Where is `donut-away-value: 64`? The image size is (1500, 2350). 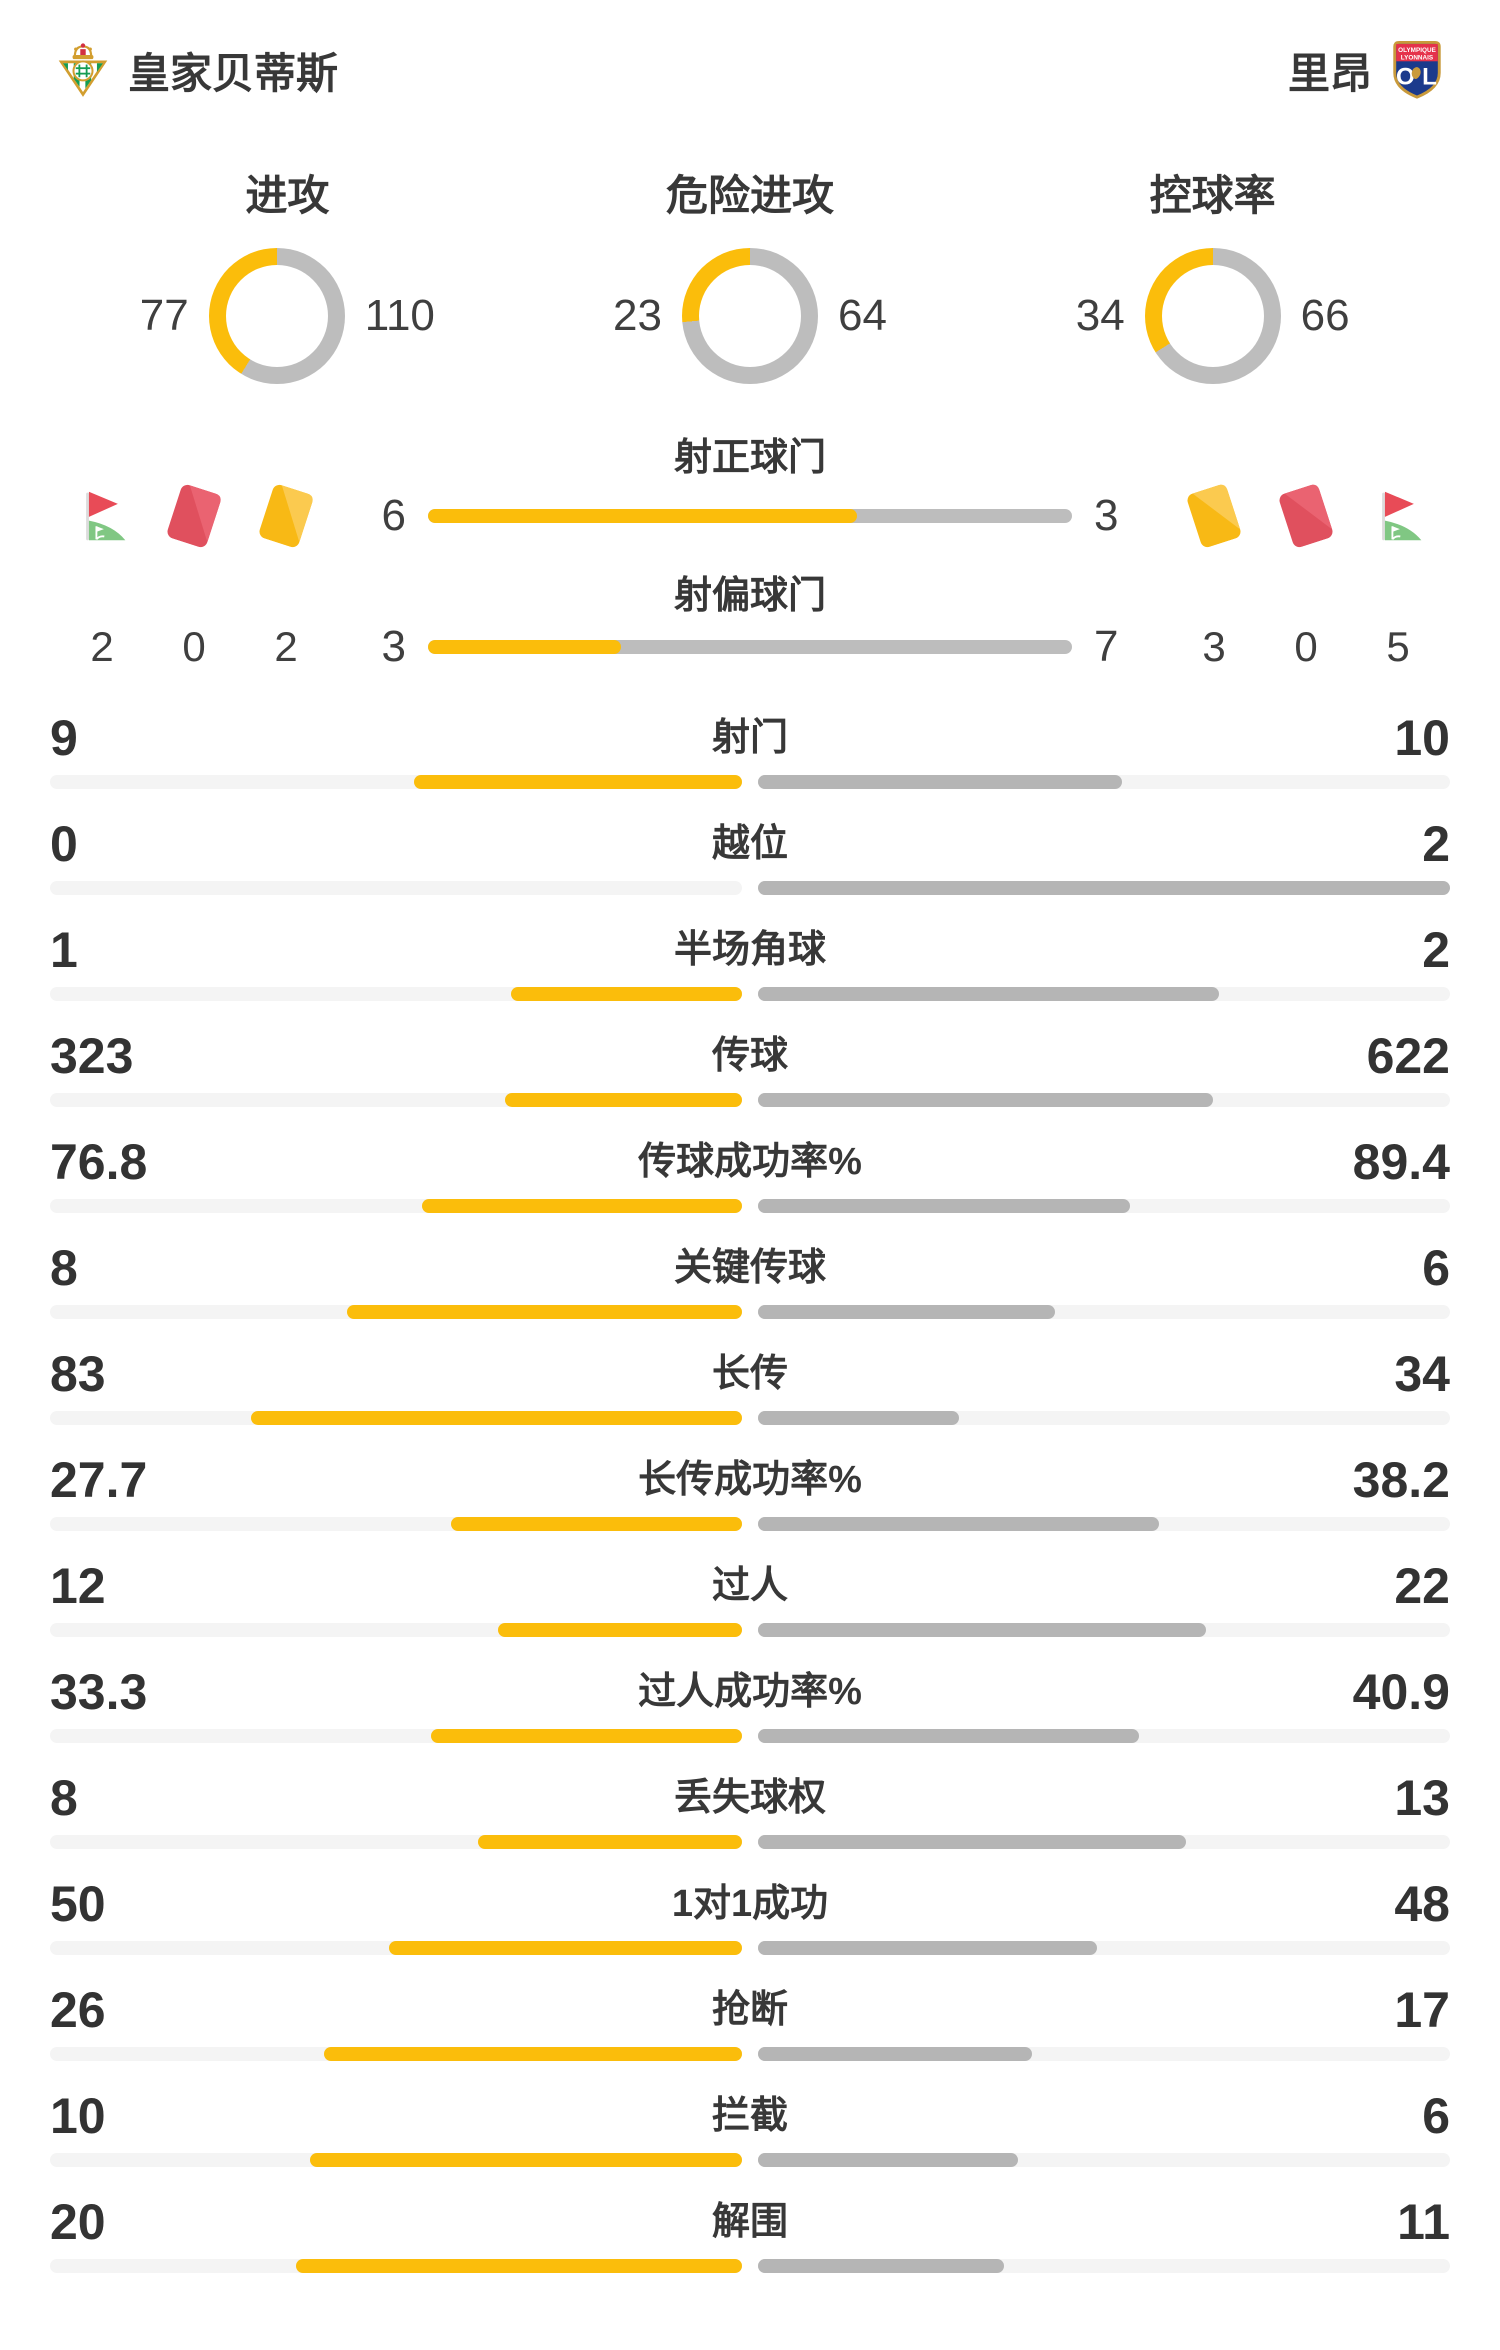
donut-away-value: 64 is located at coordinates (862, 315).